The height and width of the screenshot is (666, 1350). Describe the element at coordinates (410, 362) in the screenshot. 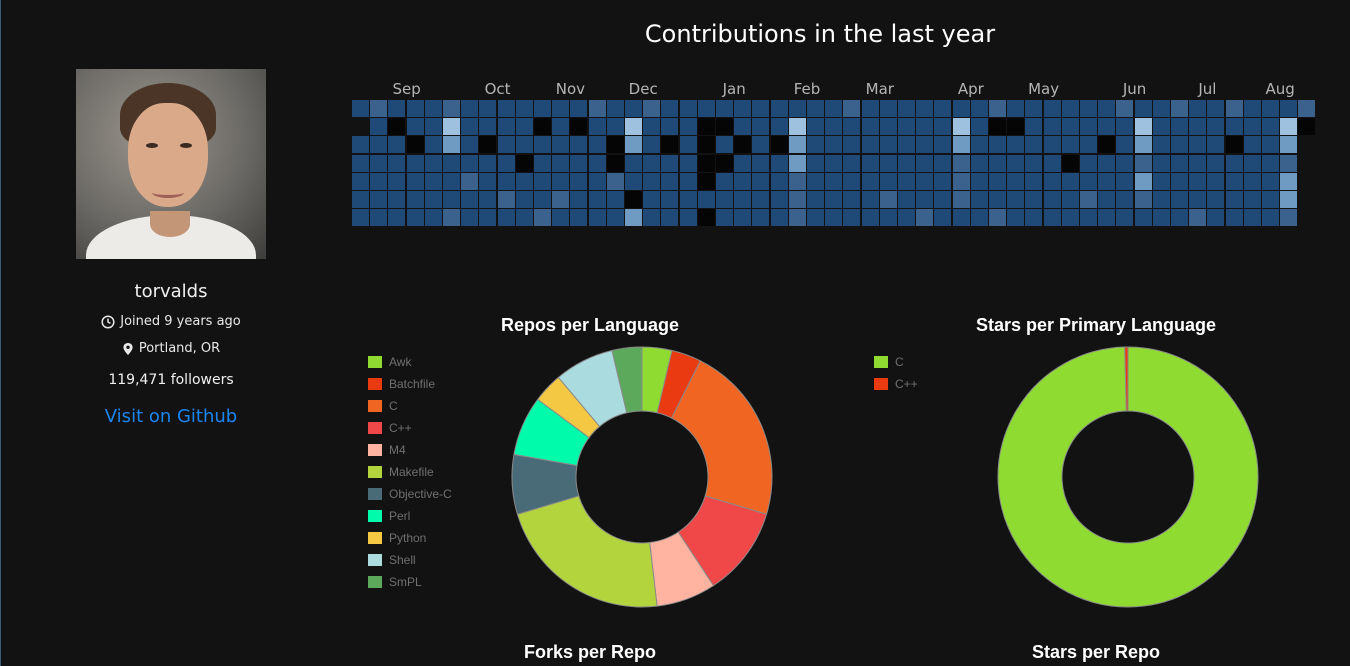

I see `legend-item: Awk` at that location.